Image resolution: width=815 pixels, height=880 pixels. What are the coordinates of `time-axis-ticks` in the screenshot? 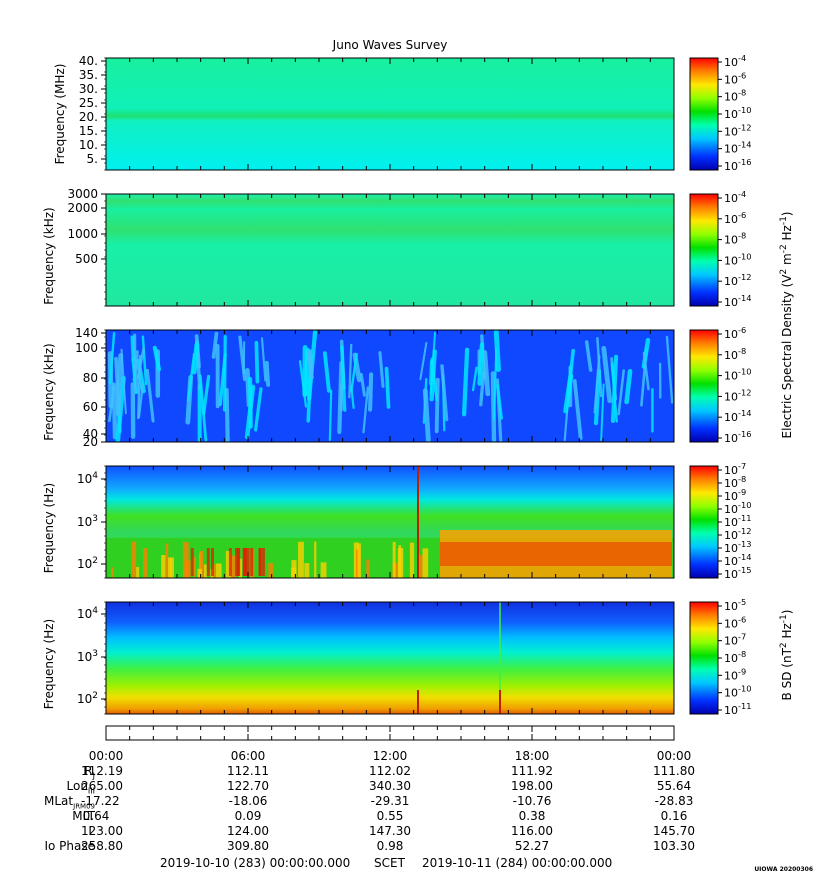 It's located at (390, 733).